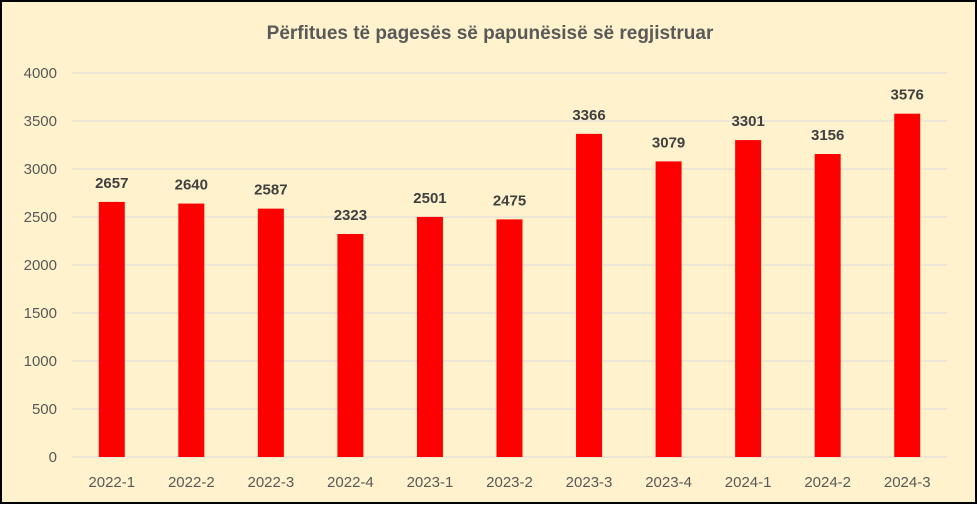 This screenshot has width=977, height=506. I want to click on y-axis-ticks: 0 500 1000 1500 2000 2500 3000 3500 4000, so click(40, 265).